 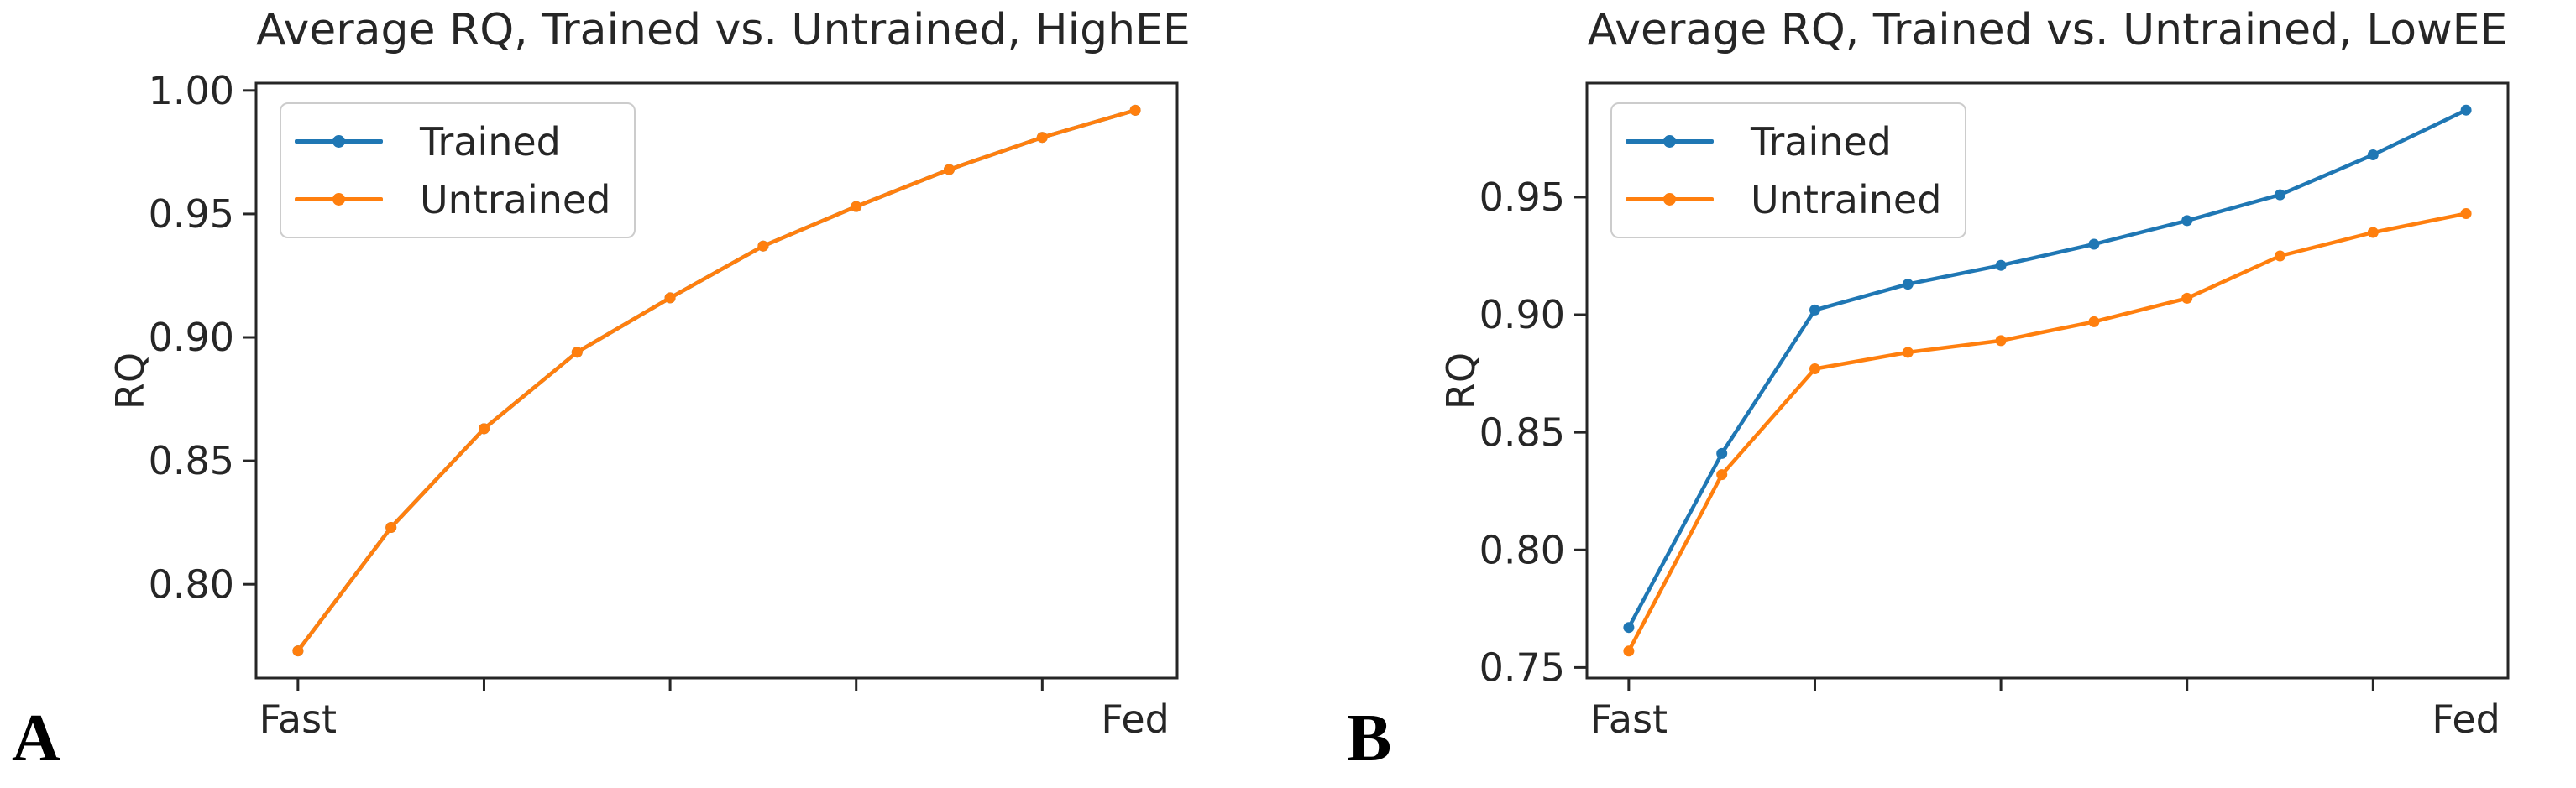 I want to click on panel-b-x-tick-label-fed: Fed, so click(x=2466, y=719).